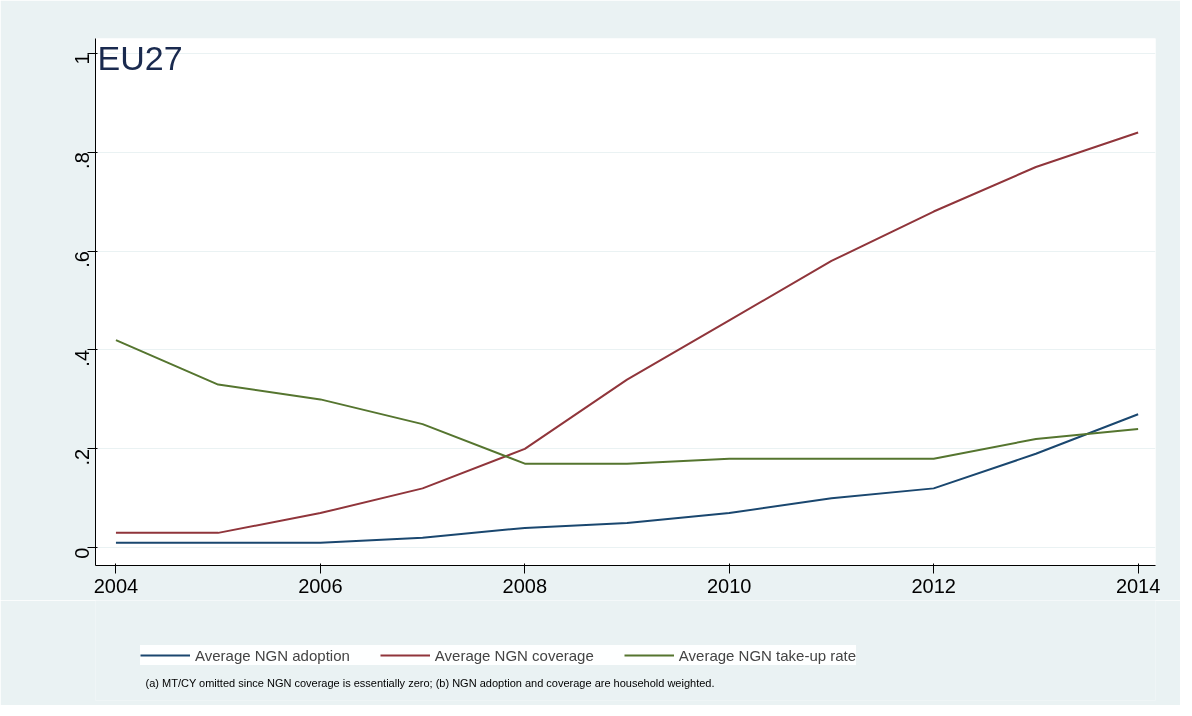 The width and height of the screenshot is (1192, 716). What do you see at coordinates (82, 553) in the screenshot?
I see `y-tick-label: 0` at bounding box center [82, 553].